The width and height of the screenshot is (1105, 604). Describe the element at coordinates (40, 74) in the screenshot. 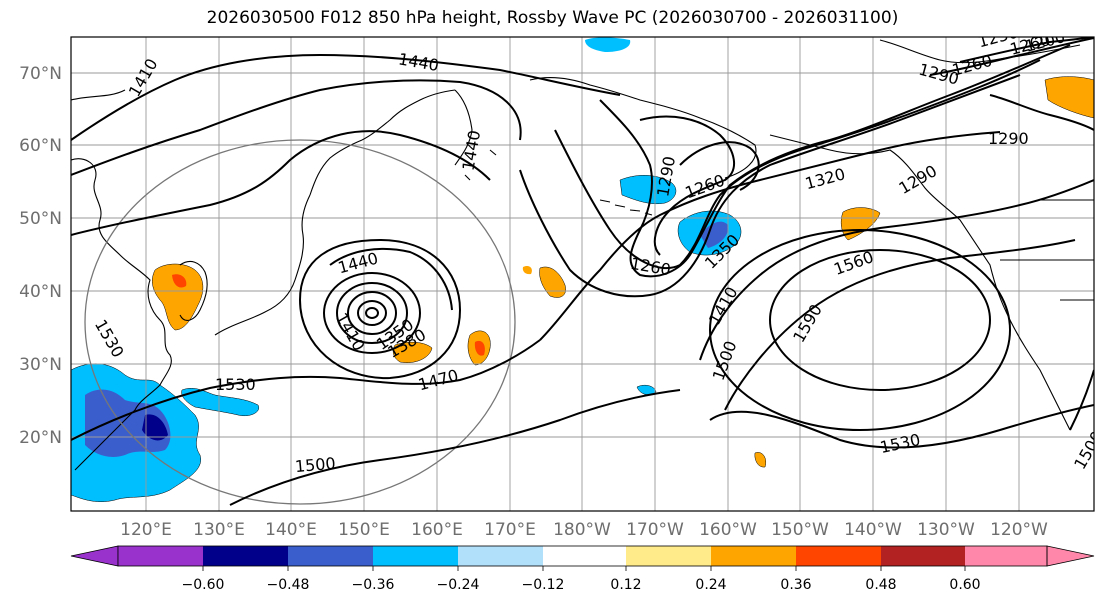

I see `lat-label: 70°N` at that location.